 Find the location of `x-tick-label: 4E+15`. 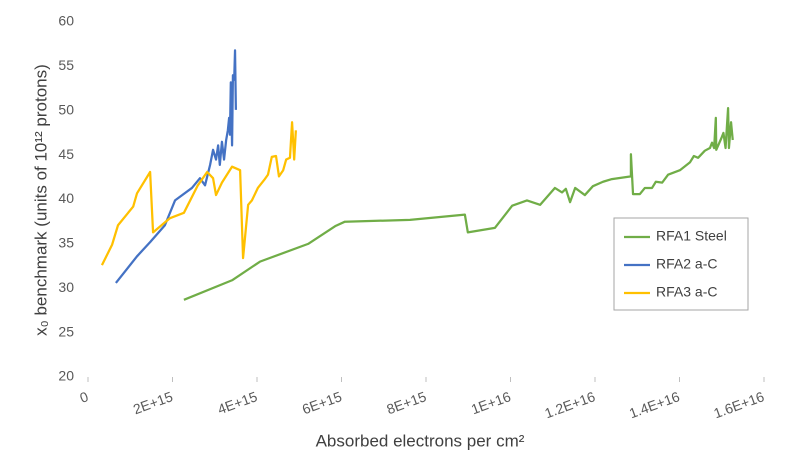

x-tick-label: 4E+15 is located at coordinates (237, 402).